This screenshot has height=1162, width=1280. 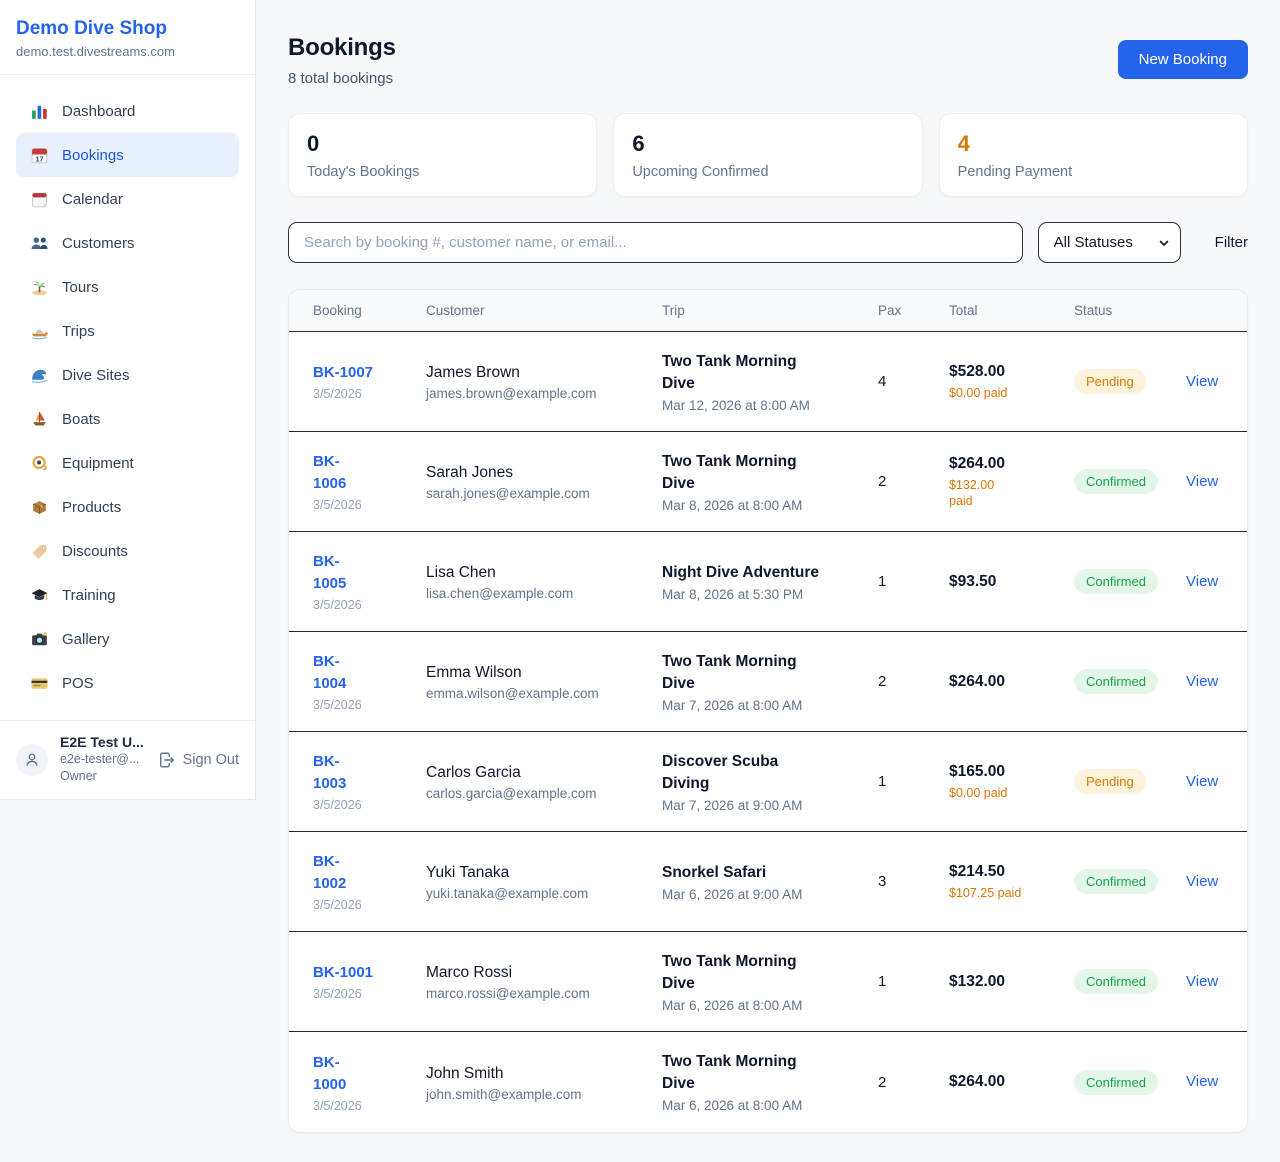 What do you see at coordinates (40, 159) in the screenshot?
I see `svg-text: 17` at bounding box center [40, 159].